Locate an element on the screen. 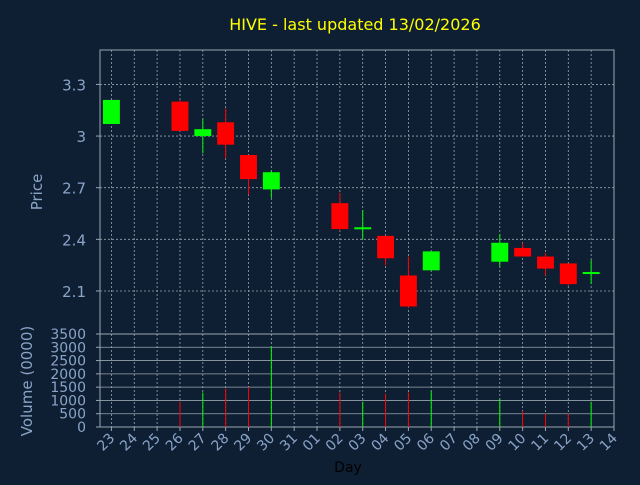 The image size is (640, 485). x-tick-label: 09 is located at coordinates (495, 443).